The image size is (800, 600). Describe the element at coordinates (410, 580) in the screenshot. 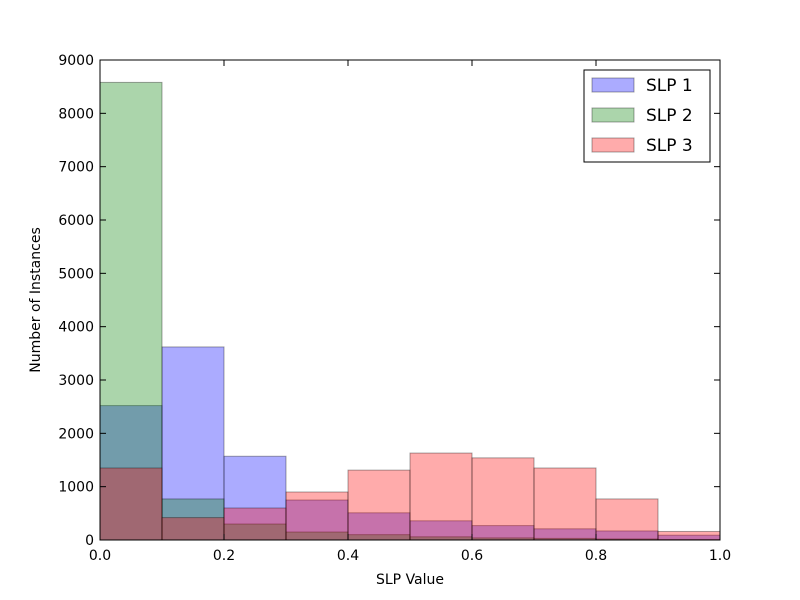

I see `x-axis-label: SLP Value` at that location.